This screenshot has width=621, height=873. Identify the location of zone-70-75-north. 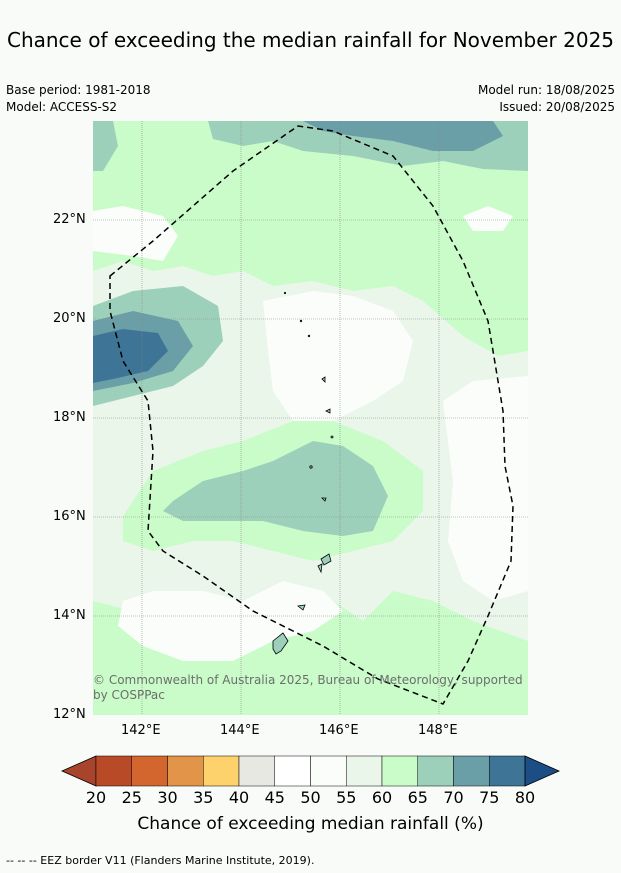
(403, 136).